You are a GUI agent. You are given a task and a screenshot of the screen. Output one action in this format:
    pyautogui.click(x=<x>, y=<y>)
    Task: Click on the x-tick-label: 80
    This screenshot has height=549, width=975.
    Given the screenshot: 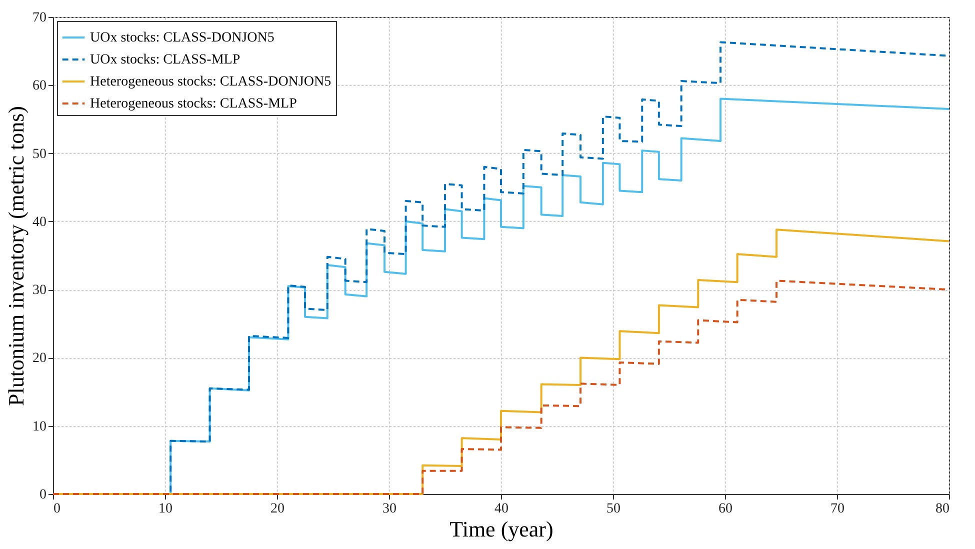 What is the action you would take?
    pyautogui.click(x=943, y=509)
    